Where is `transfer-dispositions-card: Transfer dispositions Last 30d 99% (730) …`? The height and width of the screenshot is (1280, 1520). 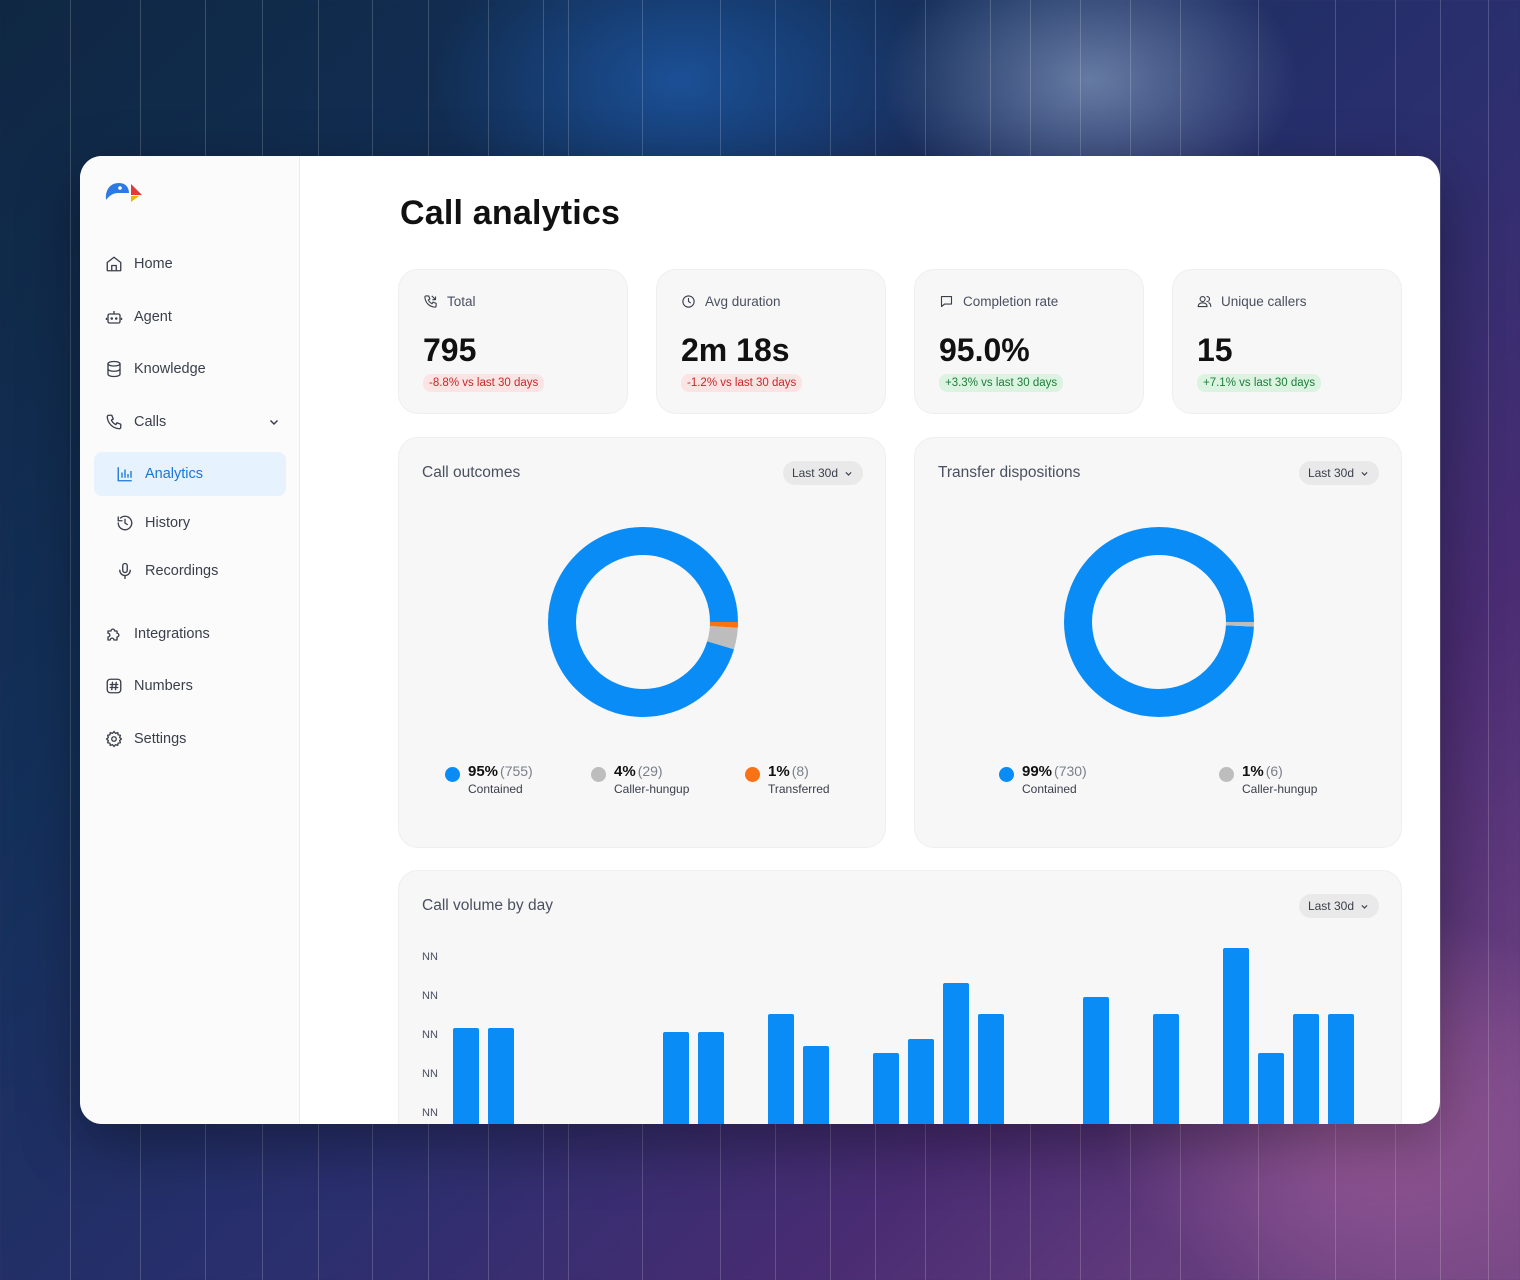 transfer-dispositions-card: Transfer dispositions Last 30d 99% (730) … is located at coordinates (1158, 642).